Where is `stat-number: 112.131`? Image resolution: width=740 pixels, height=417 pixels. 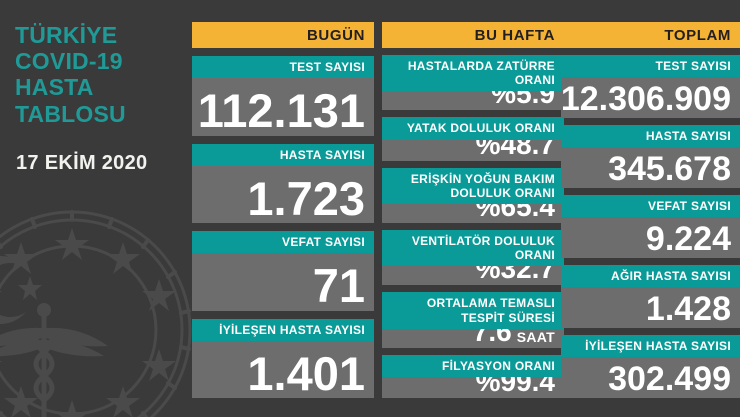
stat-number: 112.131 is located at coordinates (281, 110).